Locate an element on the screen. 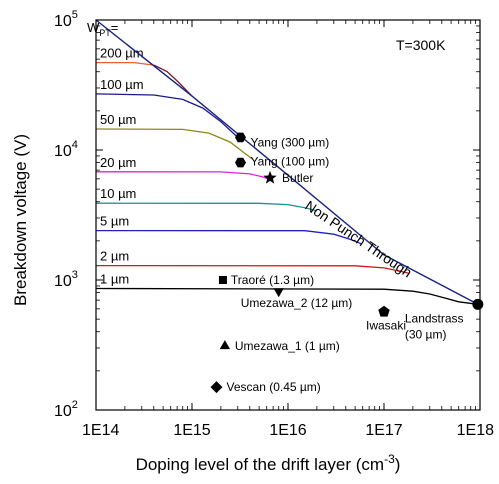 The height and width of the screenshot is (484, 499). data-point-5-label: Iwasaki is located at coordinates (386, 326).